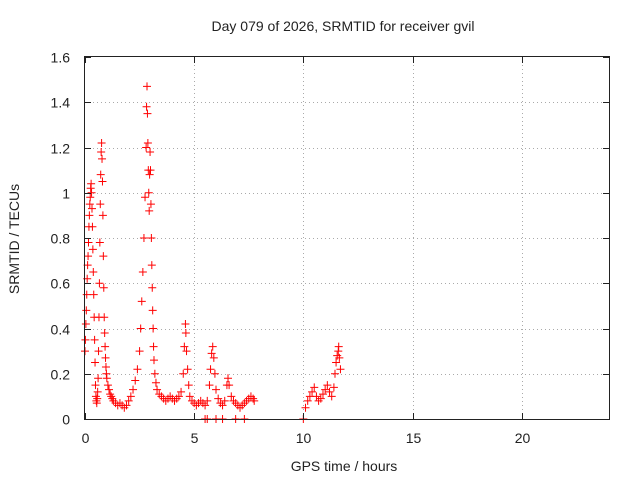  What do you see at coordinates (414, 438) in the screenshot?
I see `x-tick-label: 15` at bounding box center [414, 438].